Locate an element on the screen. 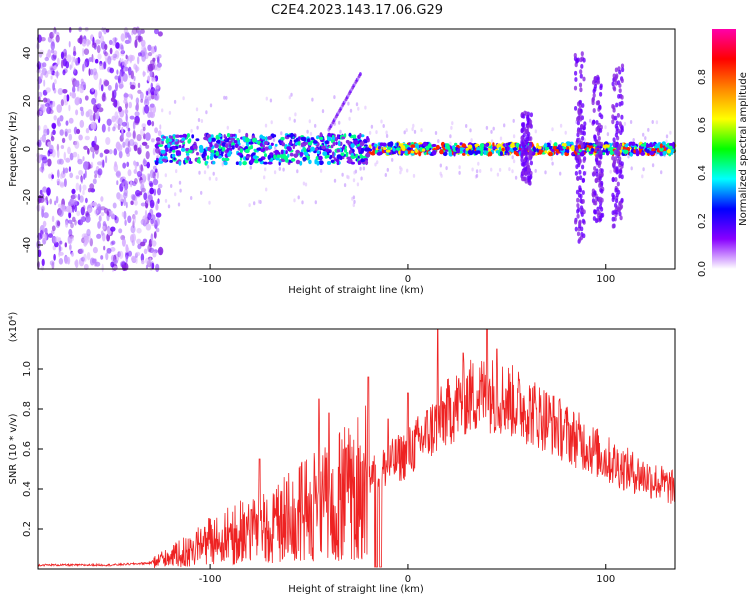 This screenshot has height=600, width=750. y-tick-label: 40 is located at coordinates (27, 53).